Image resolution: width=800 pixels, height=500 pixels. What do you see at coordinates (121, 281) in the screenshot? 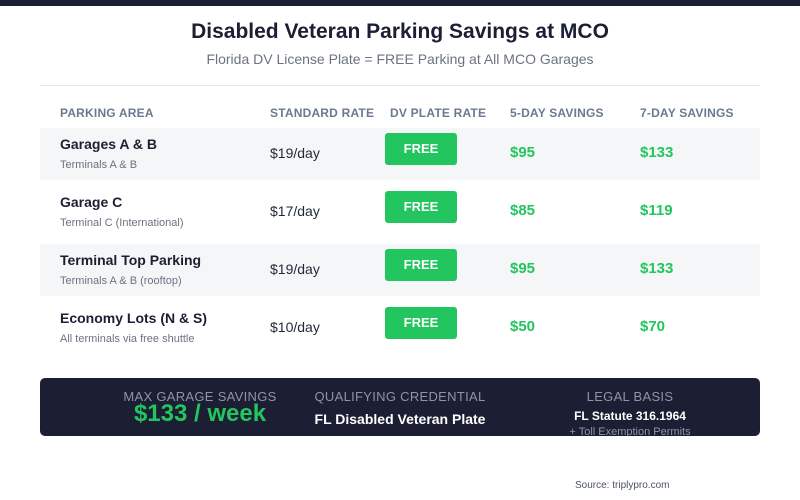
I see `parking-area-terminals: Terminals A & B (rooftop)` at bounding box center [121, 281].